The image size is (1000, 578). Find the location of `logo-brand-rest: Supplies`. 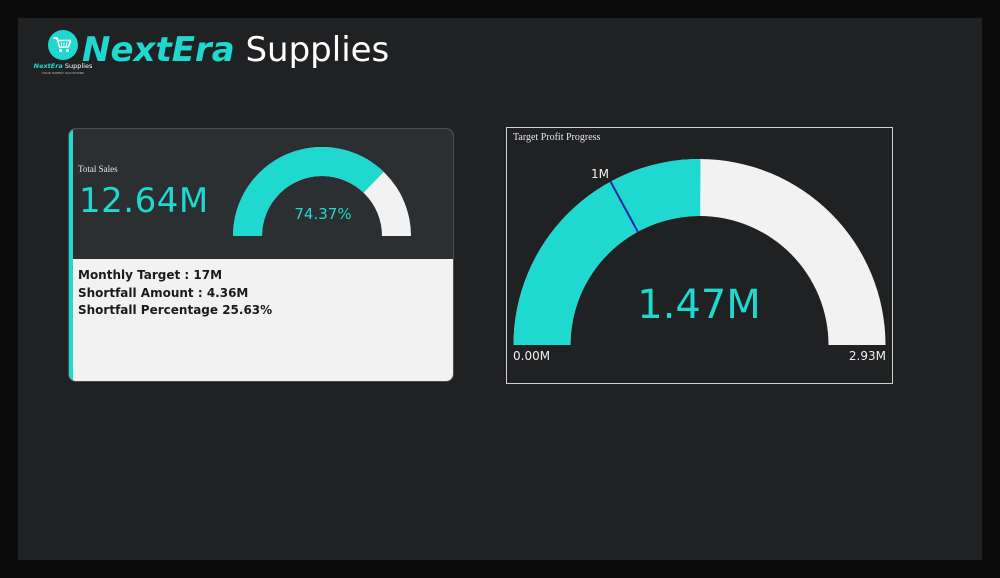

logo-brand-rest: Supplies is located at coordinates (77, 66).